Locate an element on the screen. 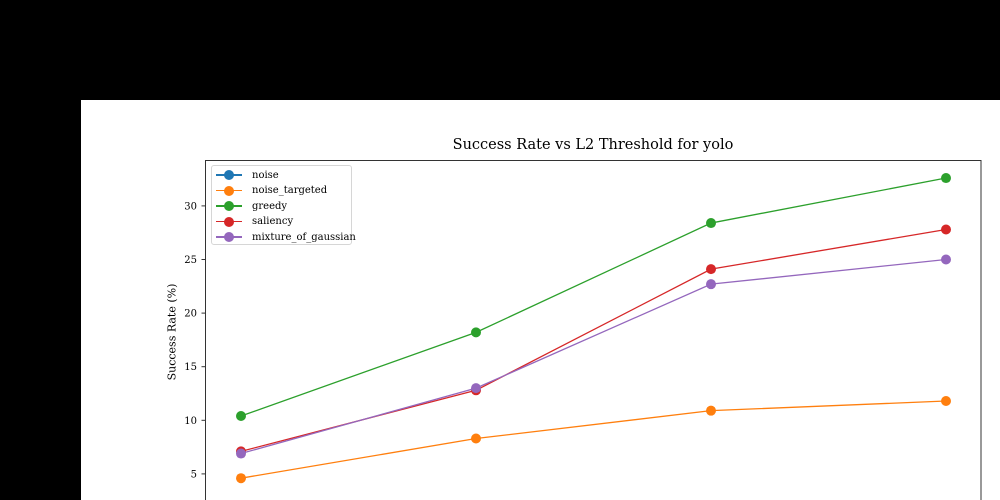 The image size is (1000, 500). y-tick-label: 30 is located at coordinates (190, 206).